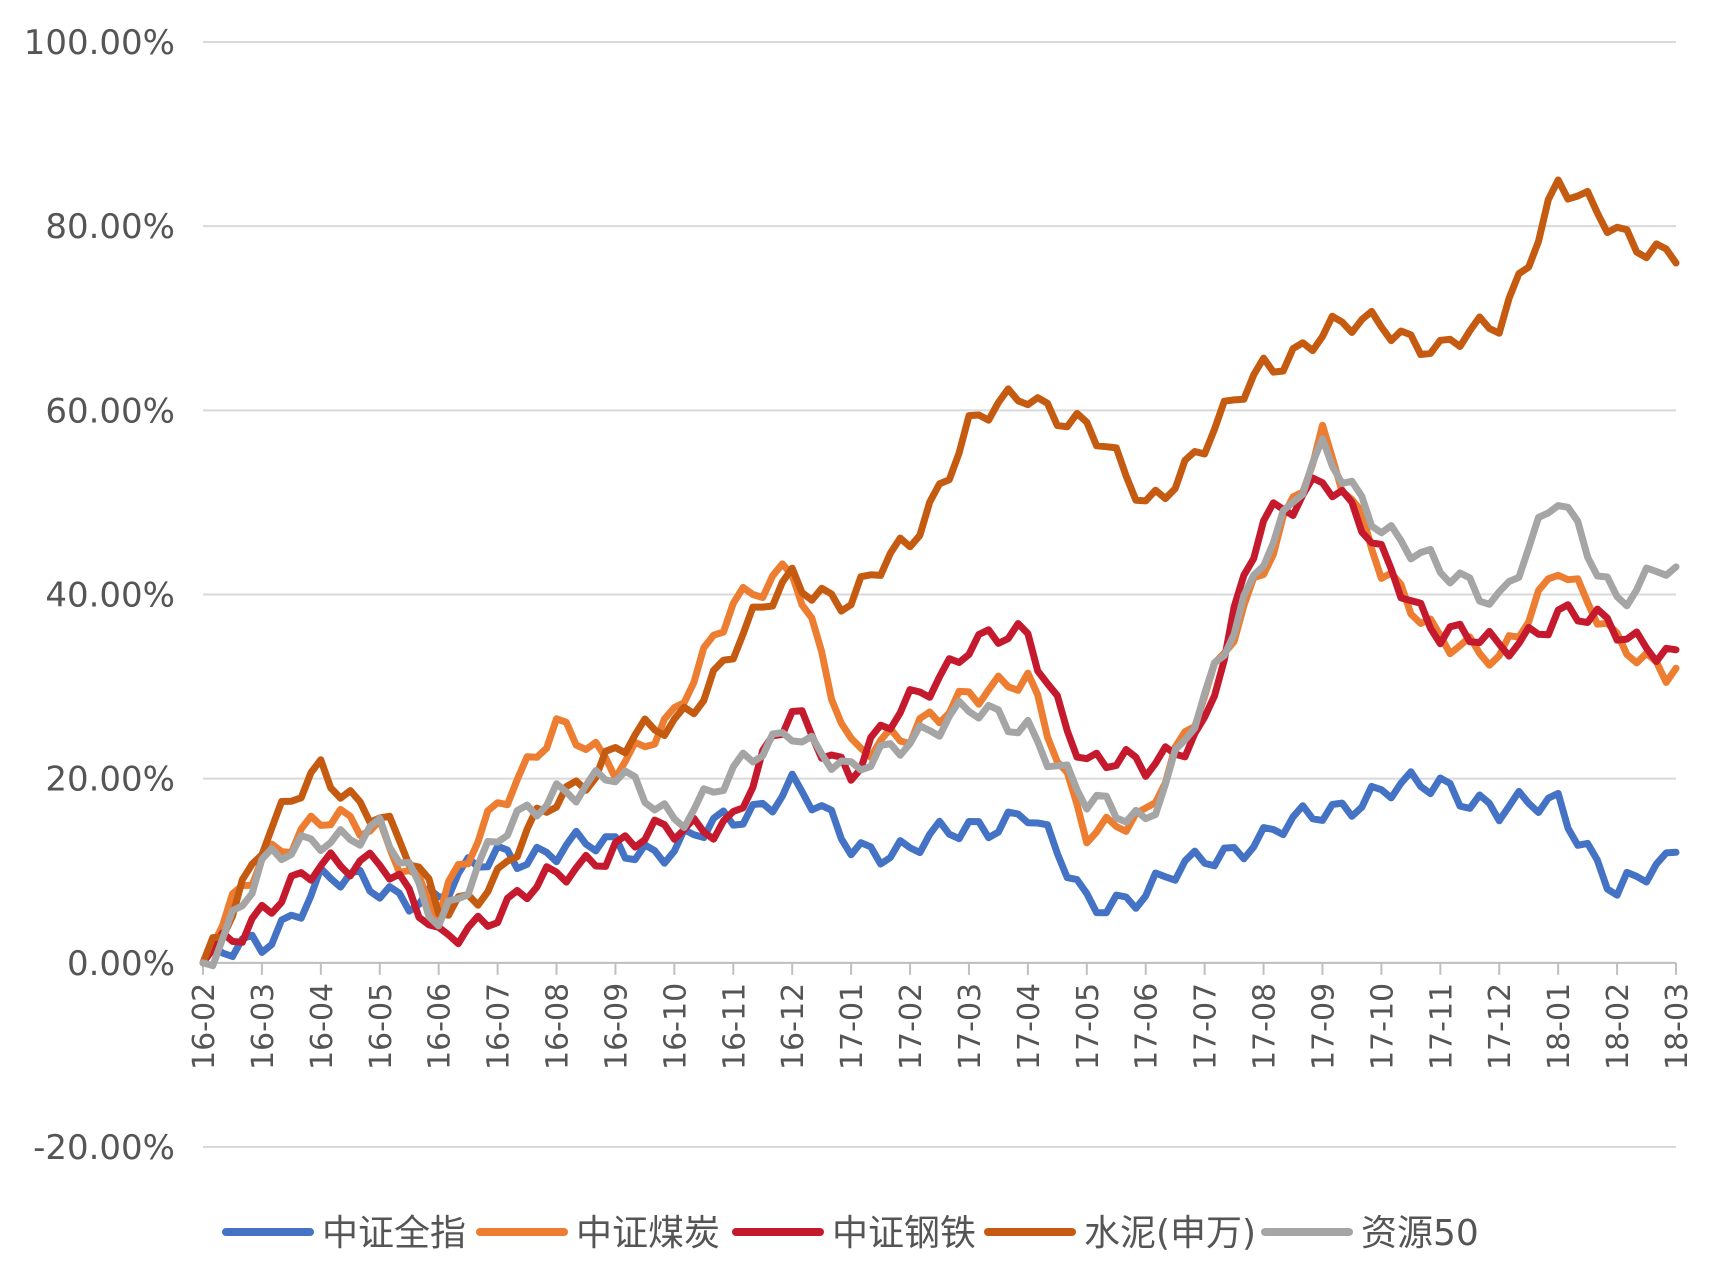  I want to click on y-tick-label: 40.00%, so click(110, 596).